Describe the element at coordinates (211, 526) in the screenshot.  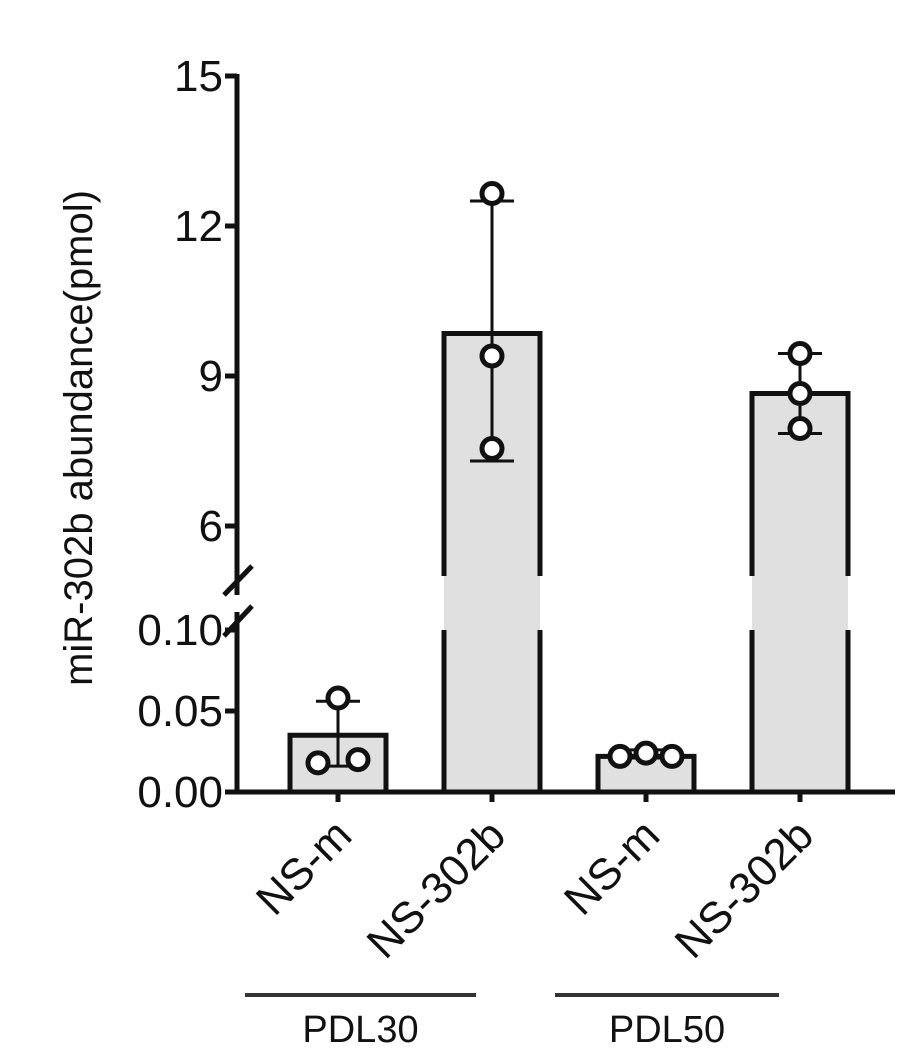
I see `y-tick-label: 6` at that location.